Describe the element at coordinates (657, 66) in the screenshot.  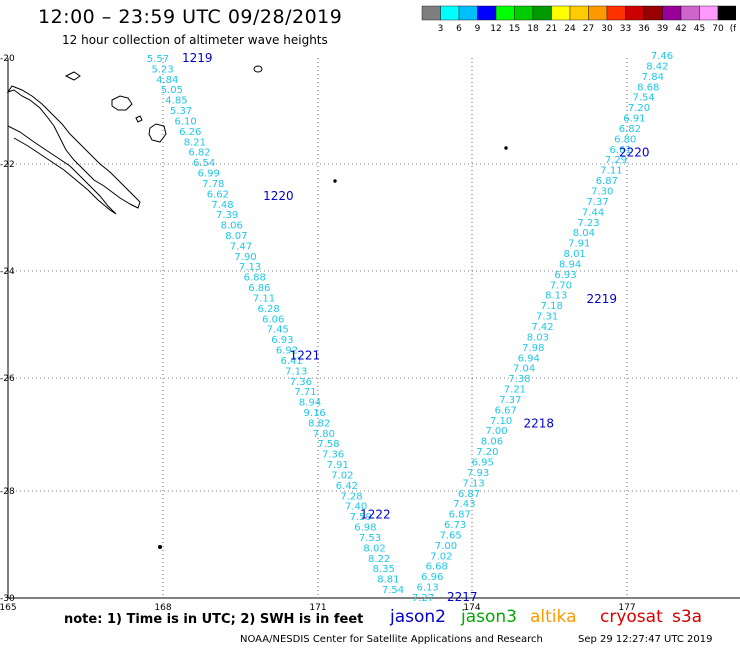
I see `wave-height-label: 8.42` at that location.